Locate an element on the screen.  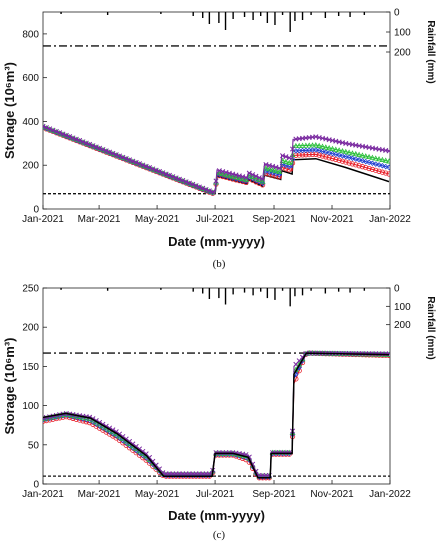
y-tick-label: 50 is located at coordinates (34, 445).